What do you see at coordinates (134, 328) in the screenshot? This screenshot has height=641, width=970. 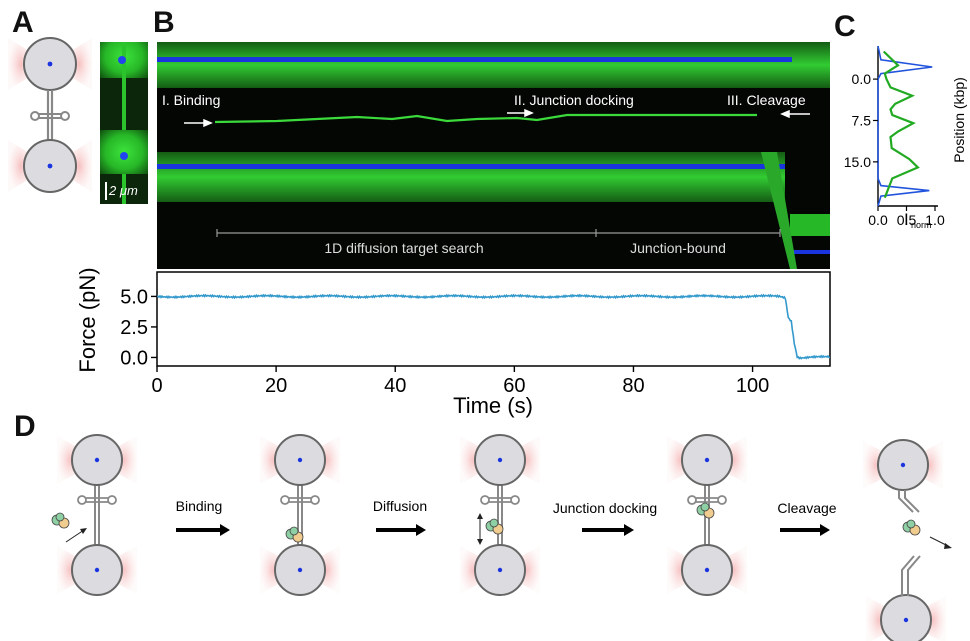 I see `force-ytick-label-1: 2.5` at bounding box center [134, 328].